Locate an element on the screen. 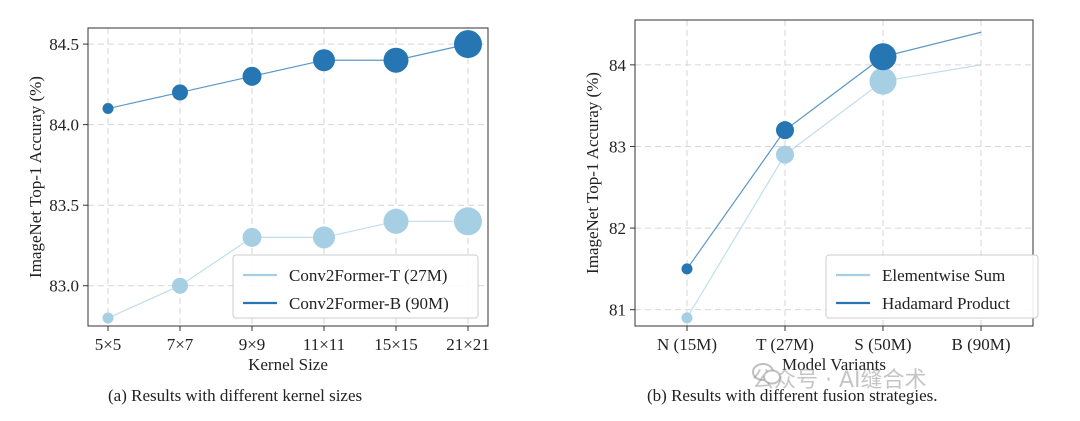  y-tick-label: 84 is located at coordinates (618, 65).